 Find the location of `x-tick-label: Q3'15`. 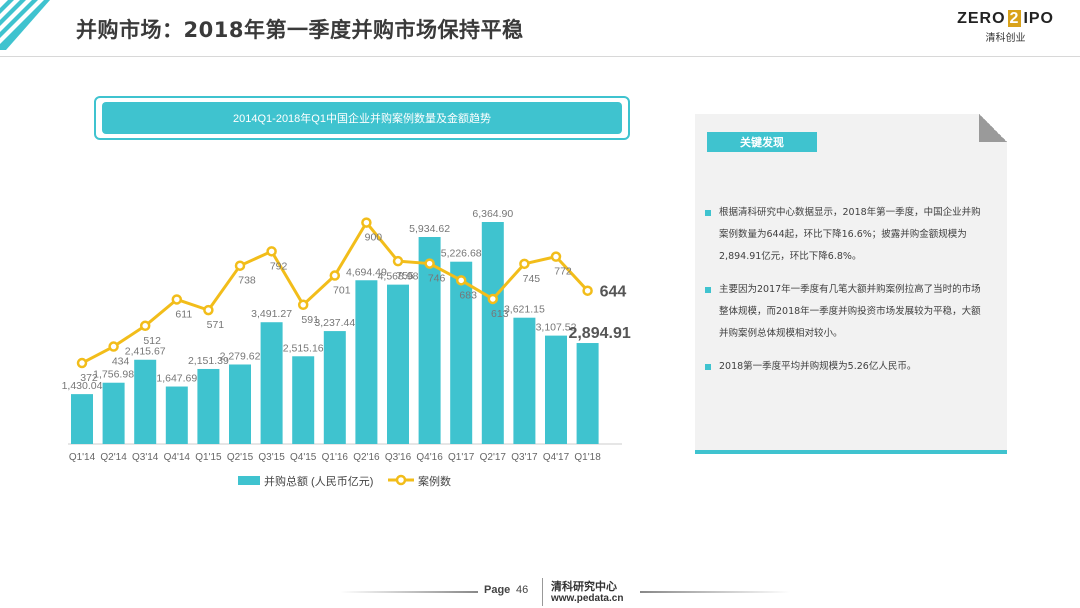

x-tick-label: Q3'15 is located at coordinates (271, 457).